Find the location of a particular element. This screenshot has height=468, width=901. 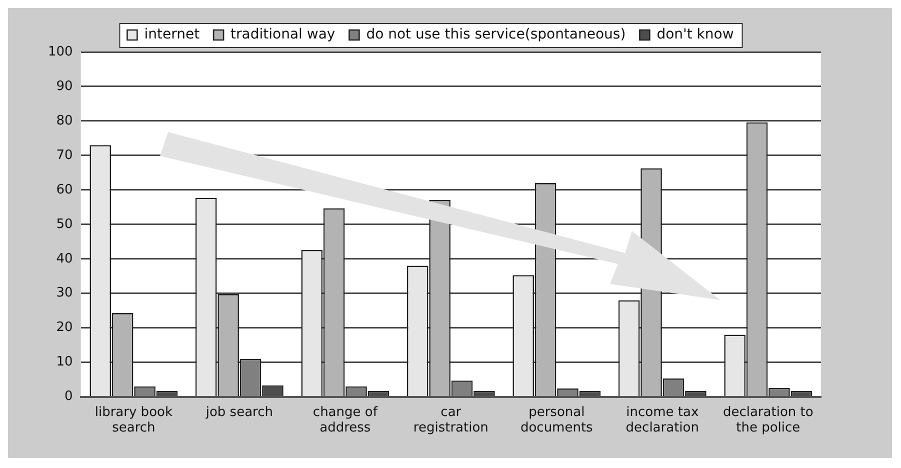

y-tick-label: 10 is located at coordinates (64, 362).